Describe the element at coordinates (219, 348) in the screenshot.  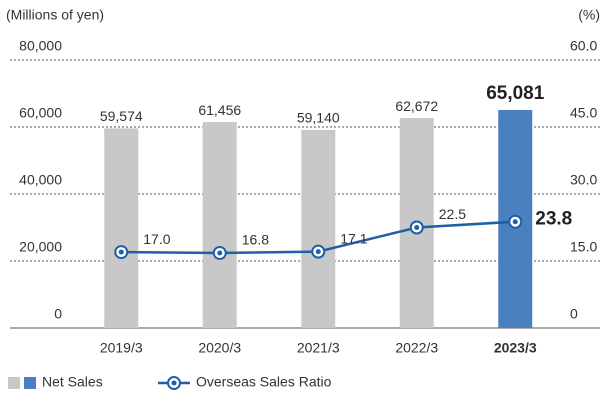
I see `x-tick-label: 2020/3` at that location.